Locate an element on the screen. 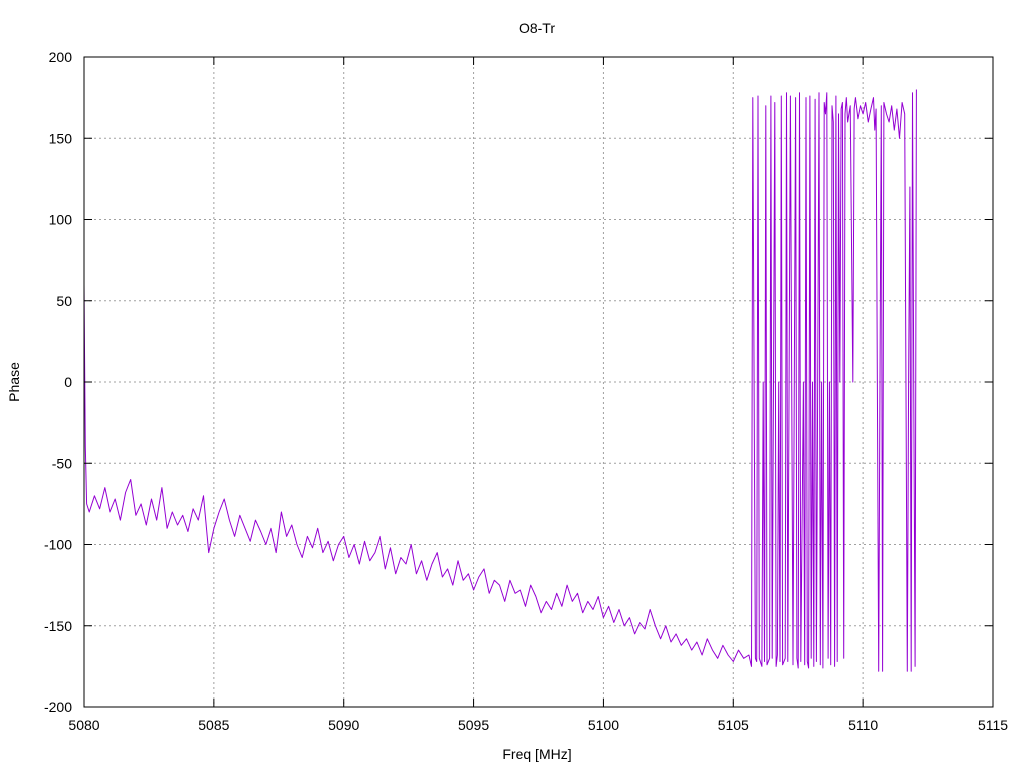  y-tick-labels: -200 -150 -100 -50 0 50 100 150 200 is located at coordinates (58, 382).